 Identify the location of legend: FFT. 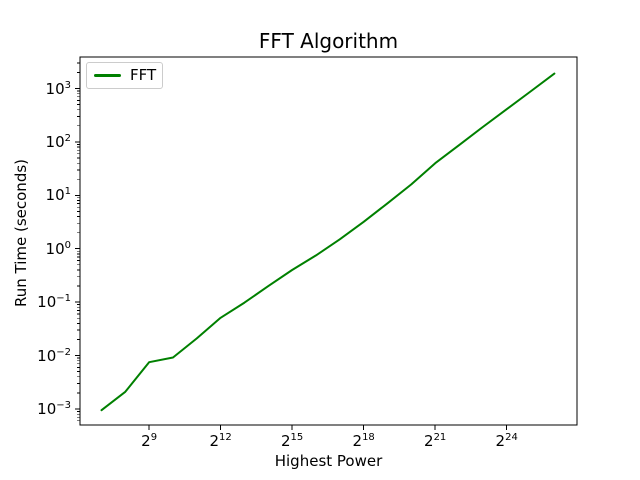
(124, 75).